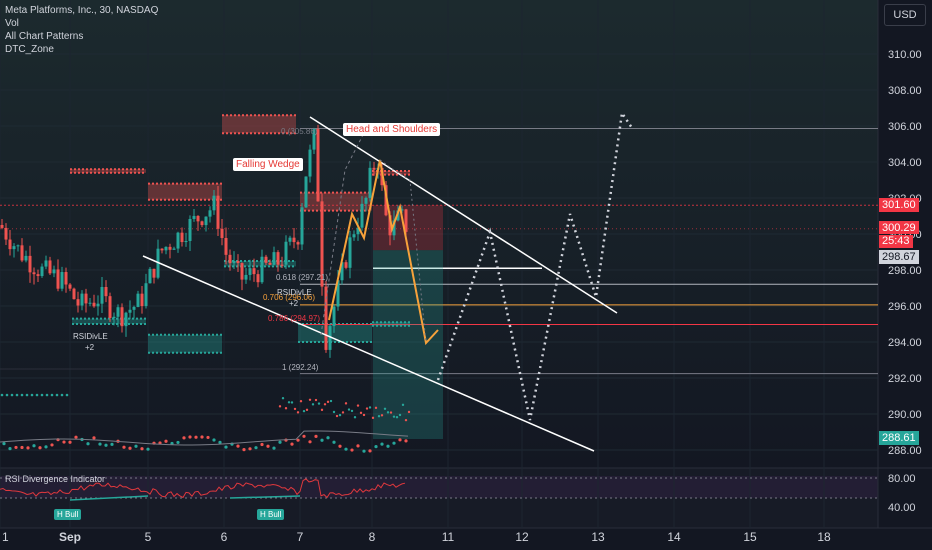 This screenshot has height=550, width=932. I want to click on price-axis-label: 292.00, so click(905, 379).